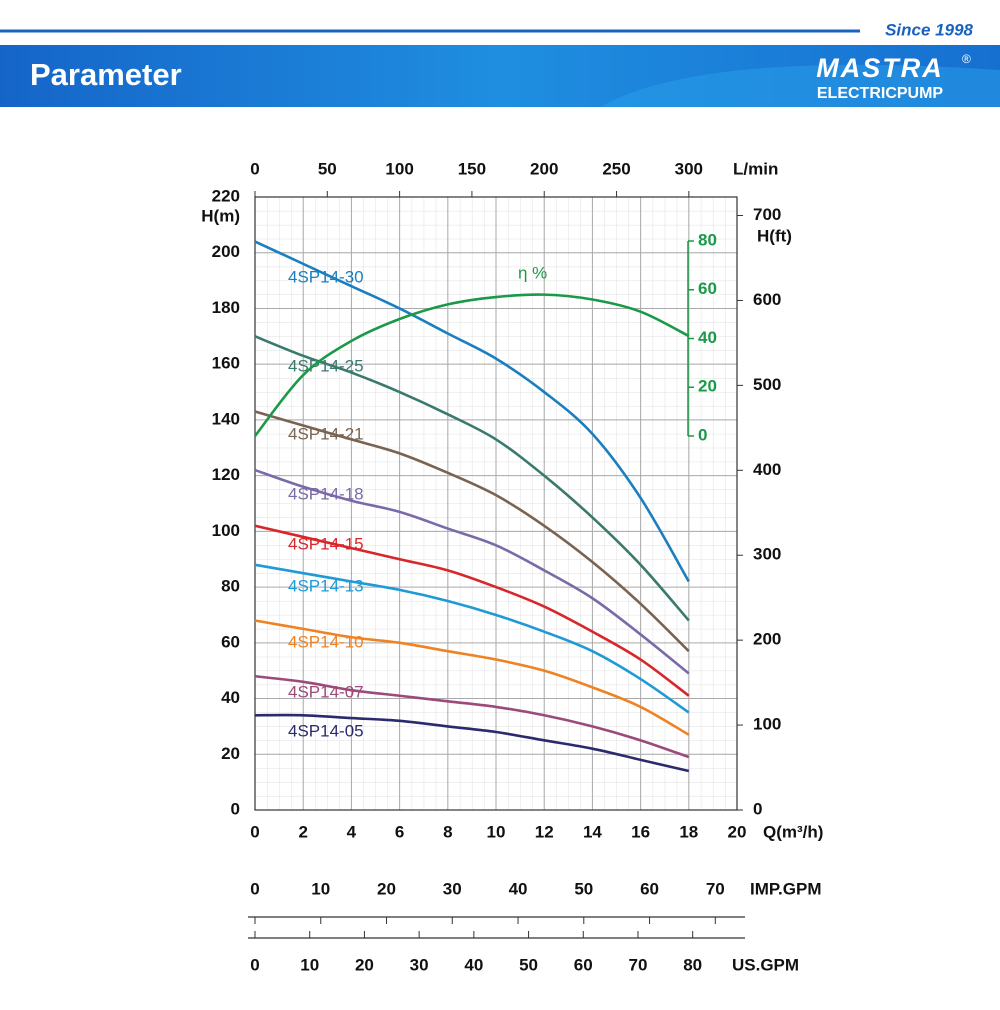 This screenshot has width=1000, height=1010. I want to click on y-tick-label: 140, so click(226, 418).